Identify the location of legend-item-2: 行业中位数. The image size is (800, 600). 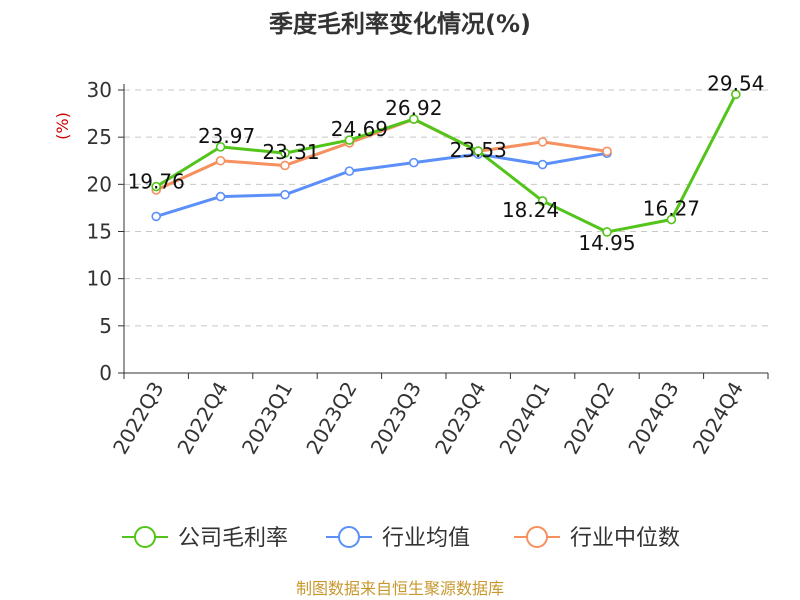
(597, 538).